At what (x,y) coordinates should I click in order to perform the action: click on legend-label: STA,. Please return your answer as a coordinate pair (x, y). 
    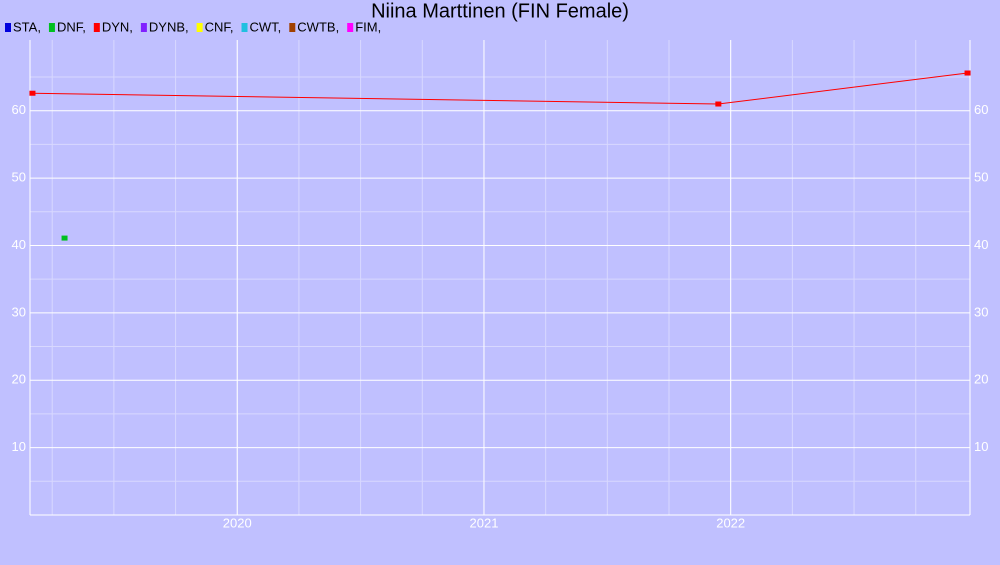
    Looking at the image, I should click on (27, 26).